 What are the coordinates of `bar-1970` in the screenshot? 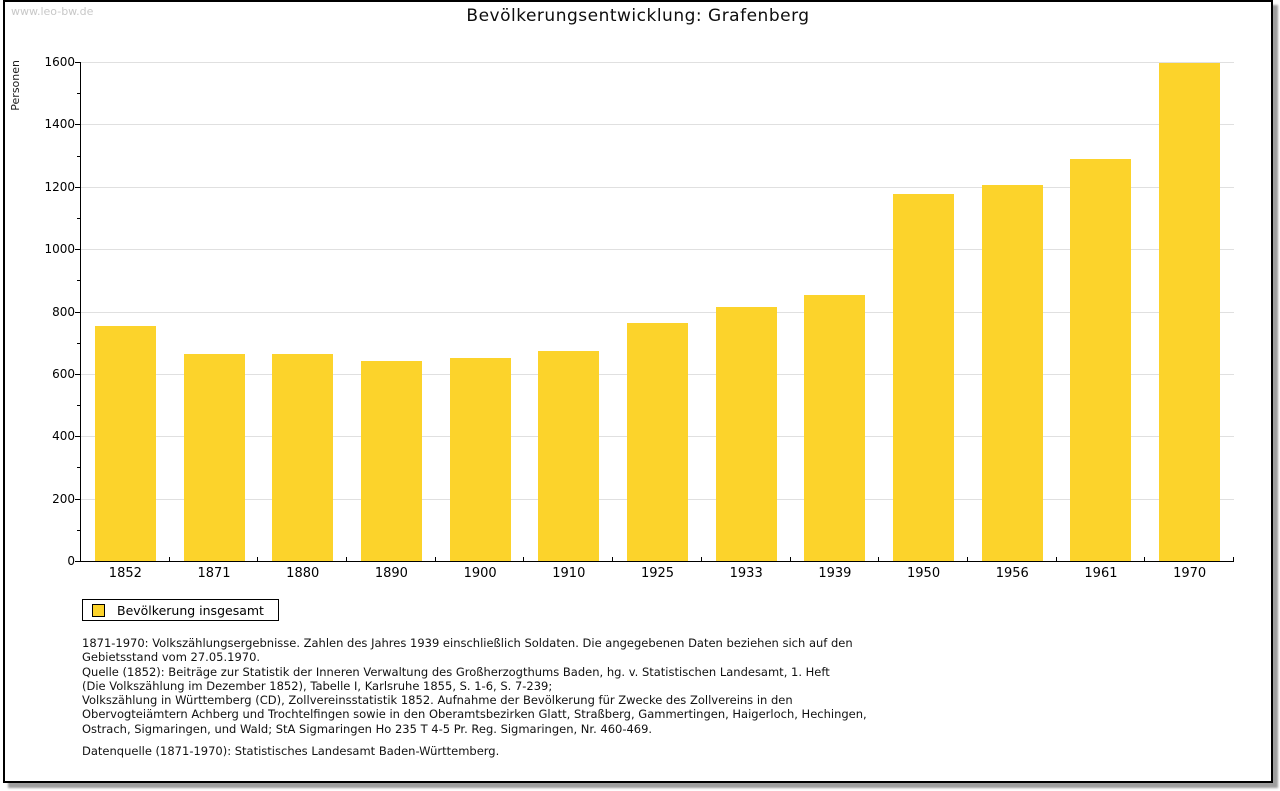 It's located at (1190, 311).